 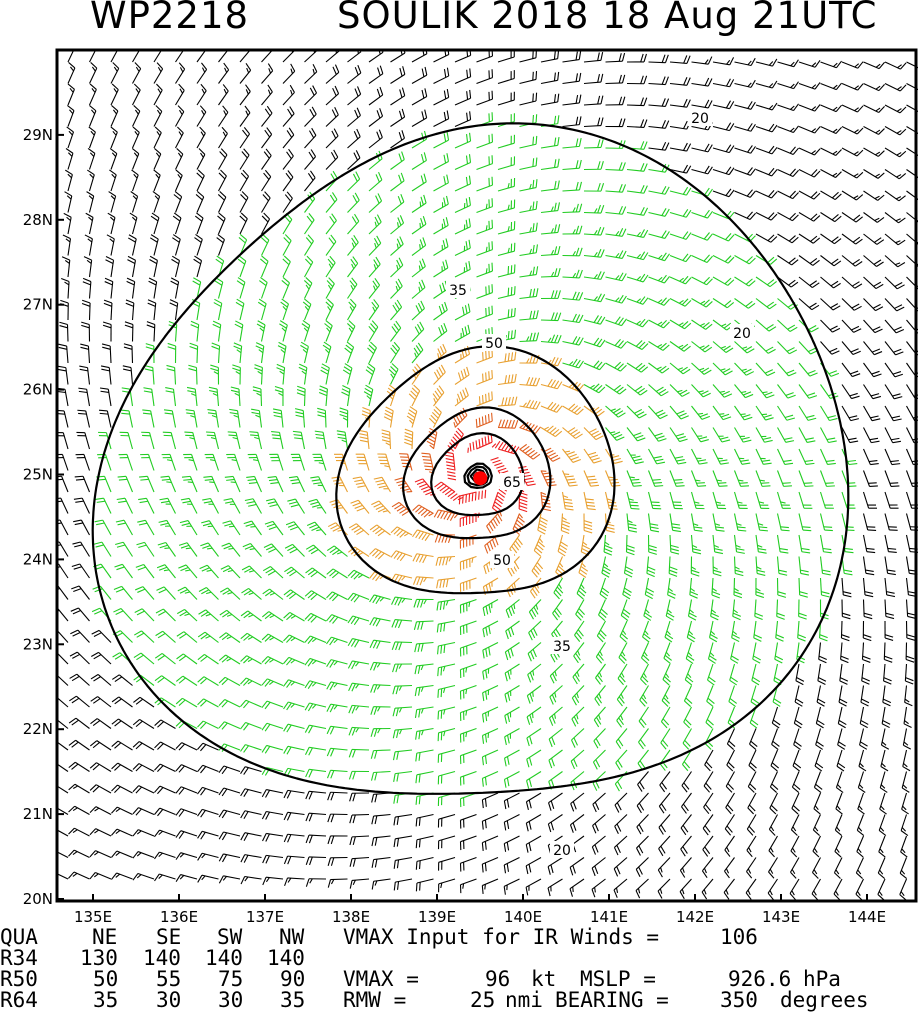 I want to click on lat-tick-label: 22N, so click(x=38, y=729).